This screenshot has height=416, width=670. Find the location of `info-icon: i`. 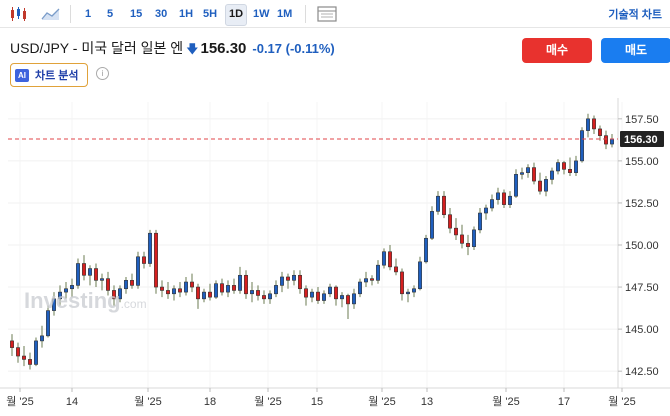

info-icon: i is located at coordinates (102, 73).